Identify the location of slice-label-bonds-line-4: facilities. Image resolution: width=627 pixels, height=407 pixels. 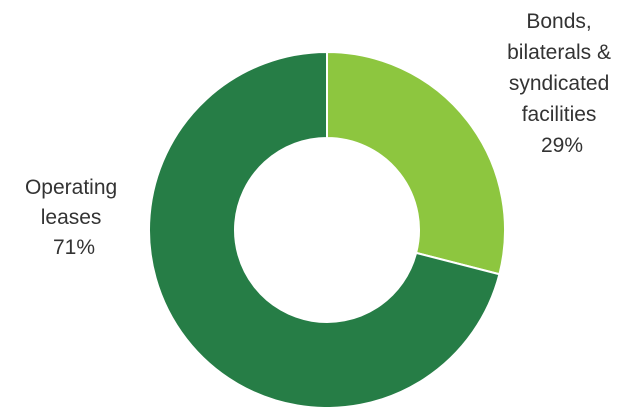
(559, 114).